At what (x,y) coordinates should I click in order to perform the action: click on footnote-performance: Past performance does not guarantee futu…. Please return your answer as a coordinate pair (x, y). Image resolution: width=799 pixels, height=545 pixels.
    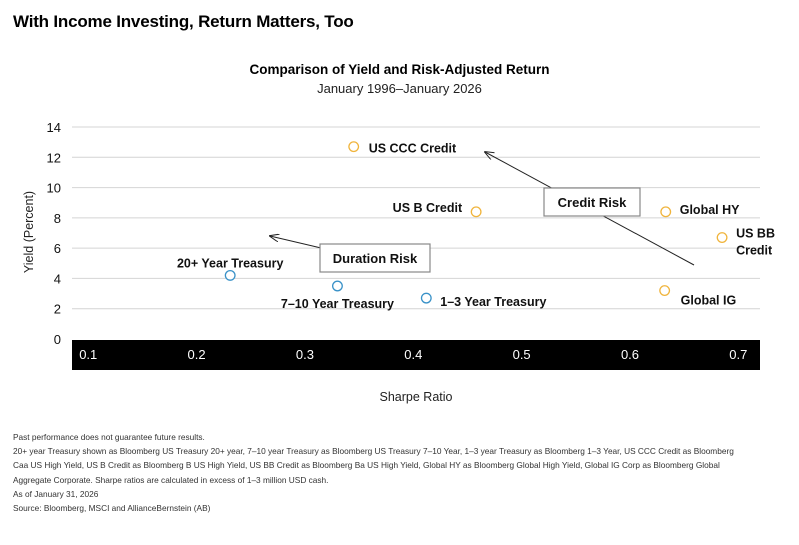
    Looking at the image, I should click on (109, 437).